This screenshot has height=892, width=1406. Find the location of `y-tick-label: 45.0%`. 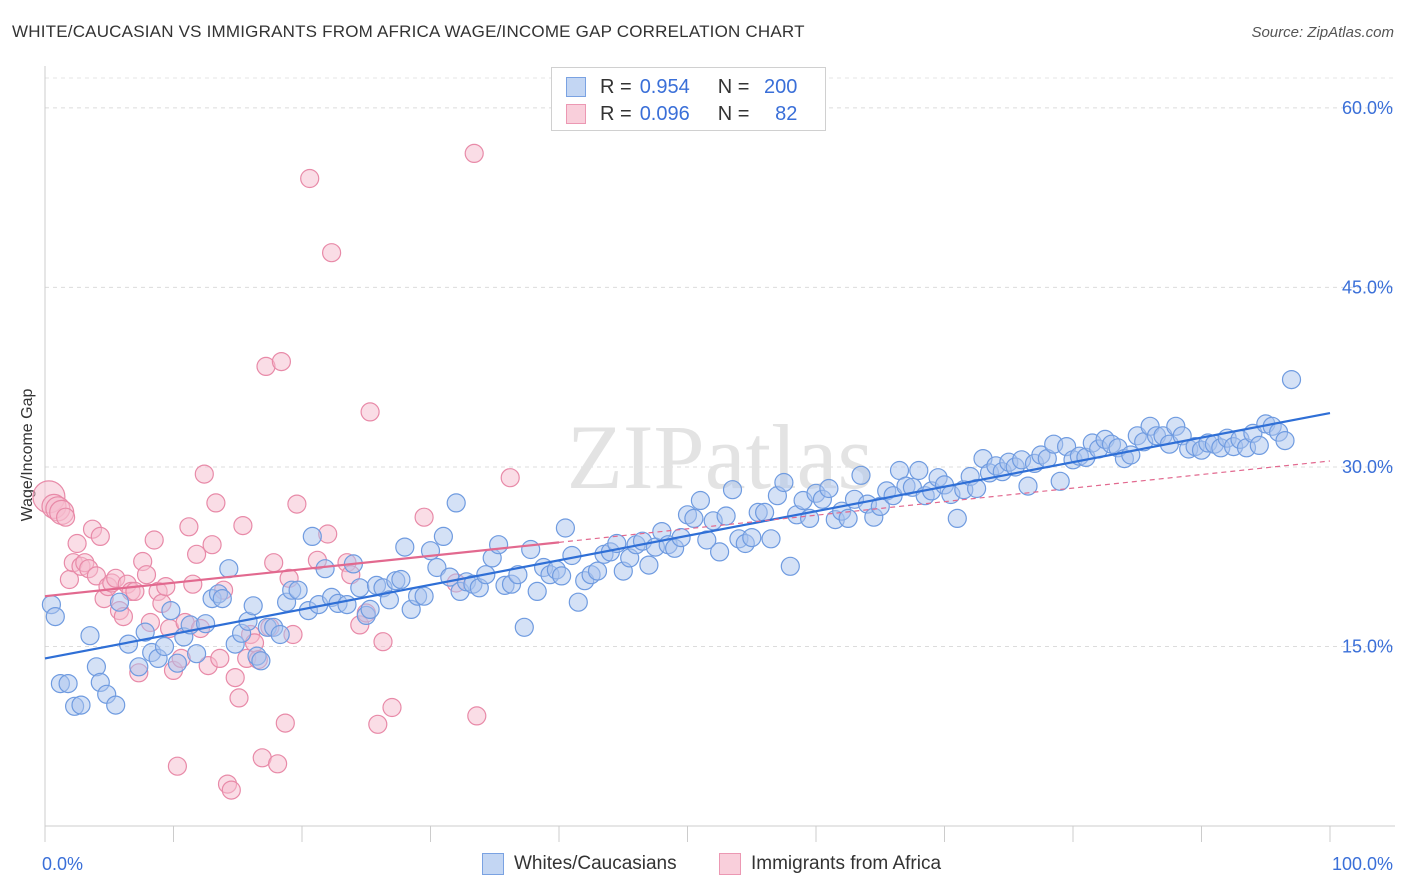

y-tick-label: 45.0% is located at coordinates (1367, 287).